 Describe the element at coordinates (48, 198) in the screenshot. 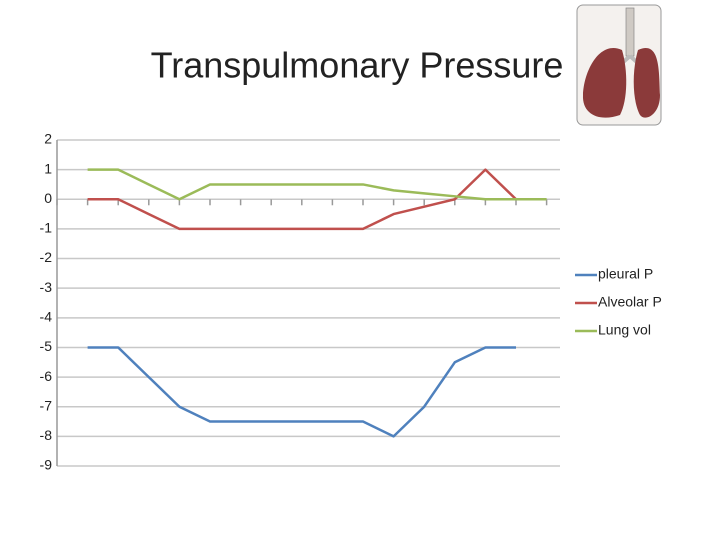

I see `y-tick-label: 0` at that location.